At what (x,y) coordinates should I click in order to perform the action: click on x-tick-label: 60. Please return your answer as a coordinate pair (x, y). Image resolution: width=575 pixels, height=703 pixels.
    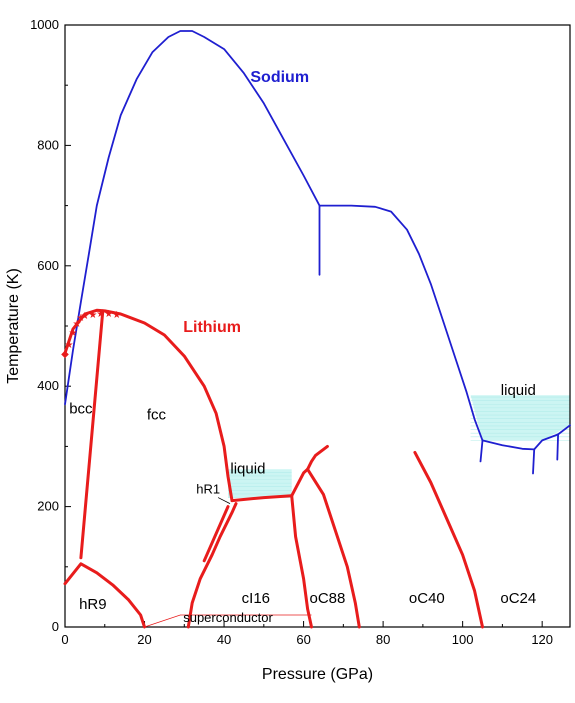
    Looking at the image, I should click on (303, 639).